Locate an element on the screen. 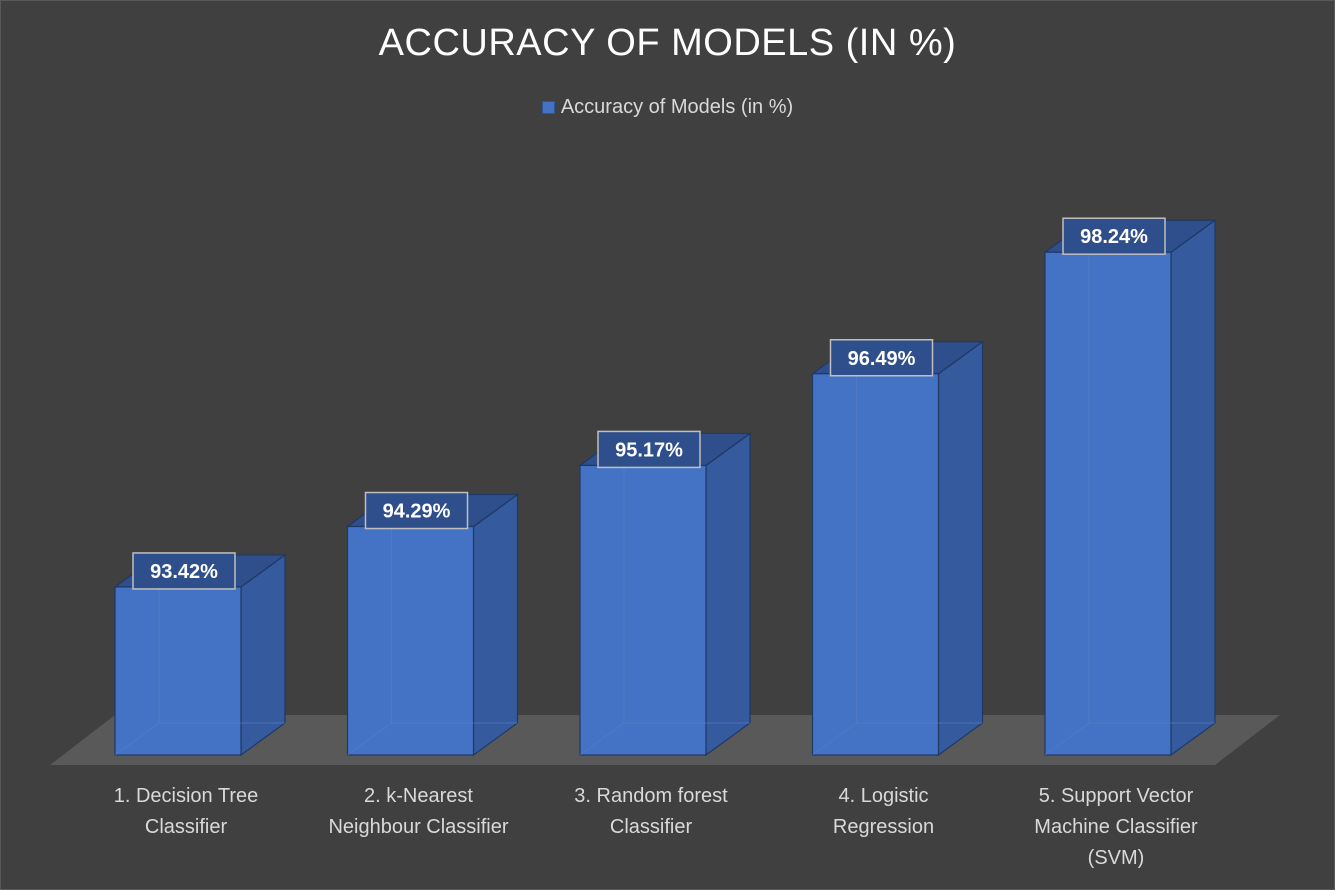 The image size is (1335, 890). x-tick-label-line: (SVM) is located at coordinates (1116, 858).